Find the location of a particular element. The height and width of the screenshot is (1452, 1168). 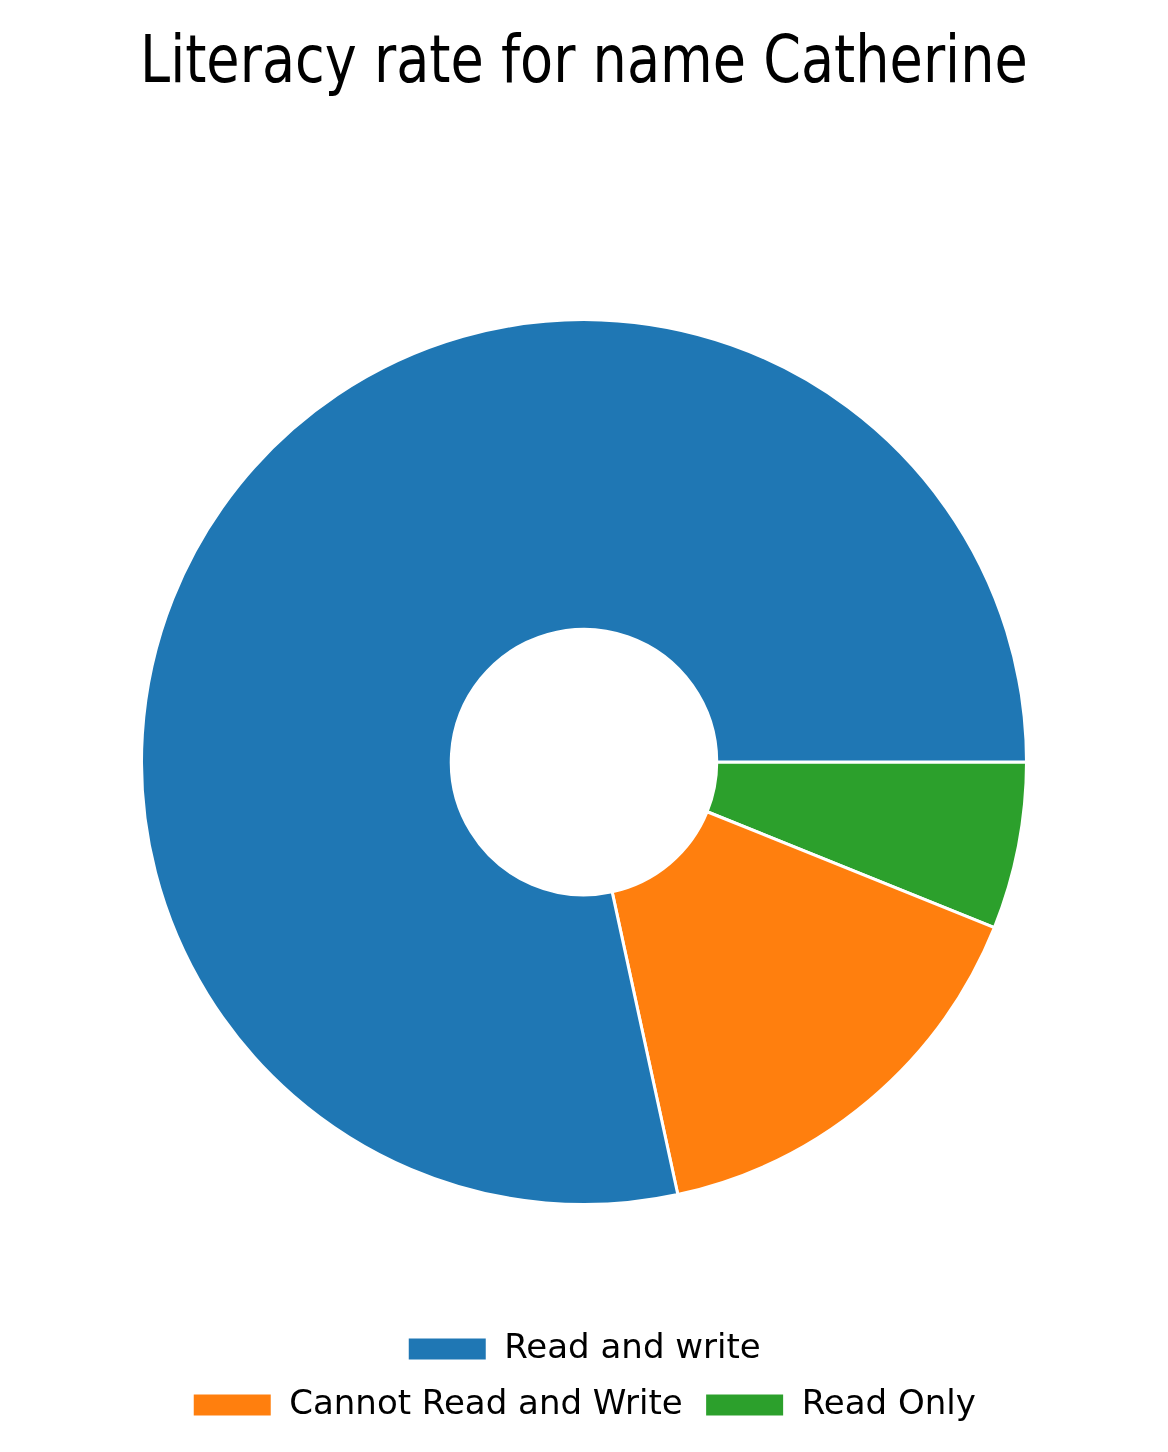

chart-title: Literacy rate for name Catherine is located at coordinates (584, 59).